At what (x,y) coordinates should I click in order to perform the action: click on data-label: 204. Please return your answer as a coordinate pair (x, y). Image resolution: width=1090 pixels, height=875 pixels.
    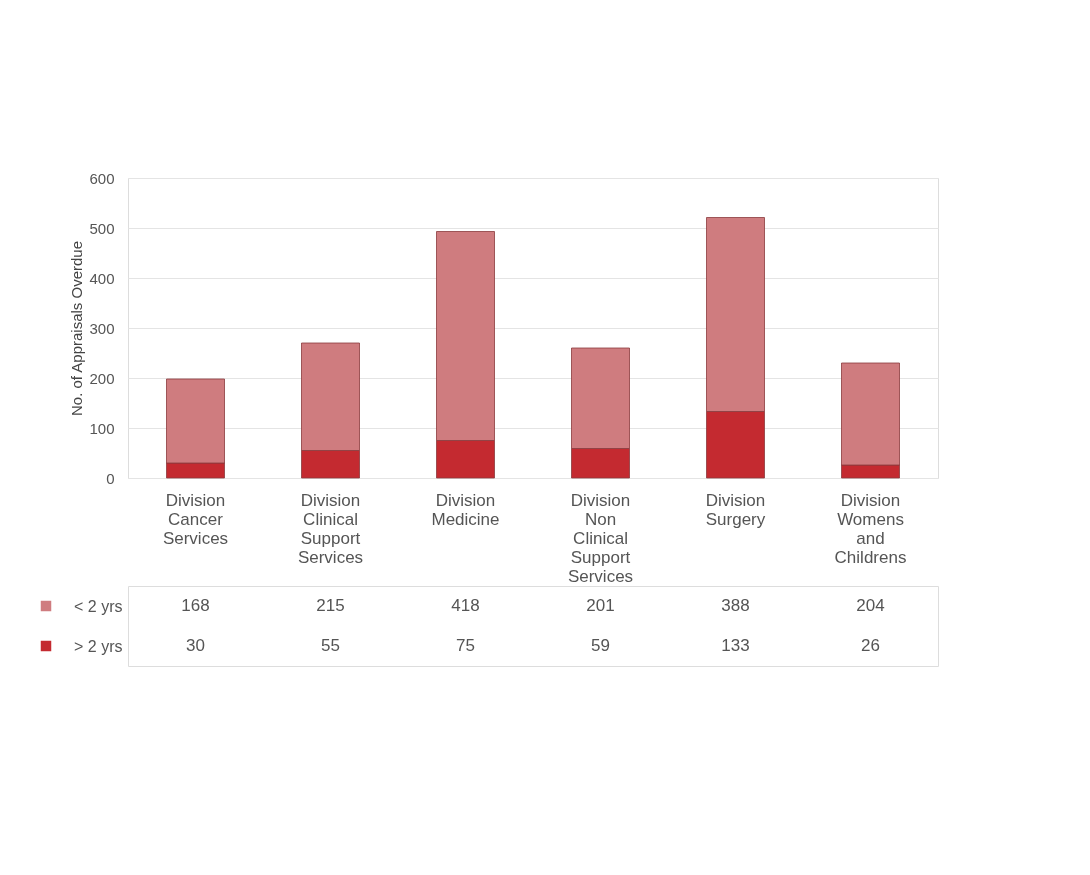
    Looking at the image, I should click on (870, 605).